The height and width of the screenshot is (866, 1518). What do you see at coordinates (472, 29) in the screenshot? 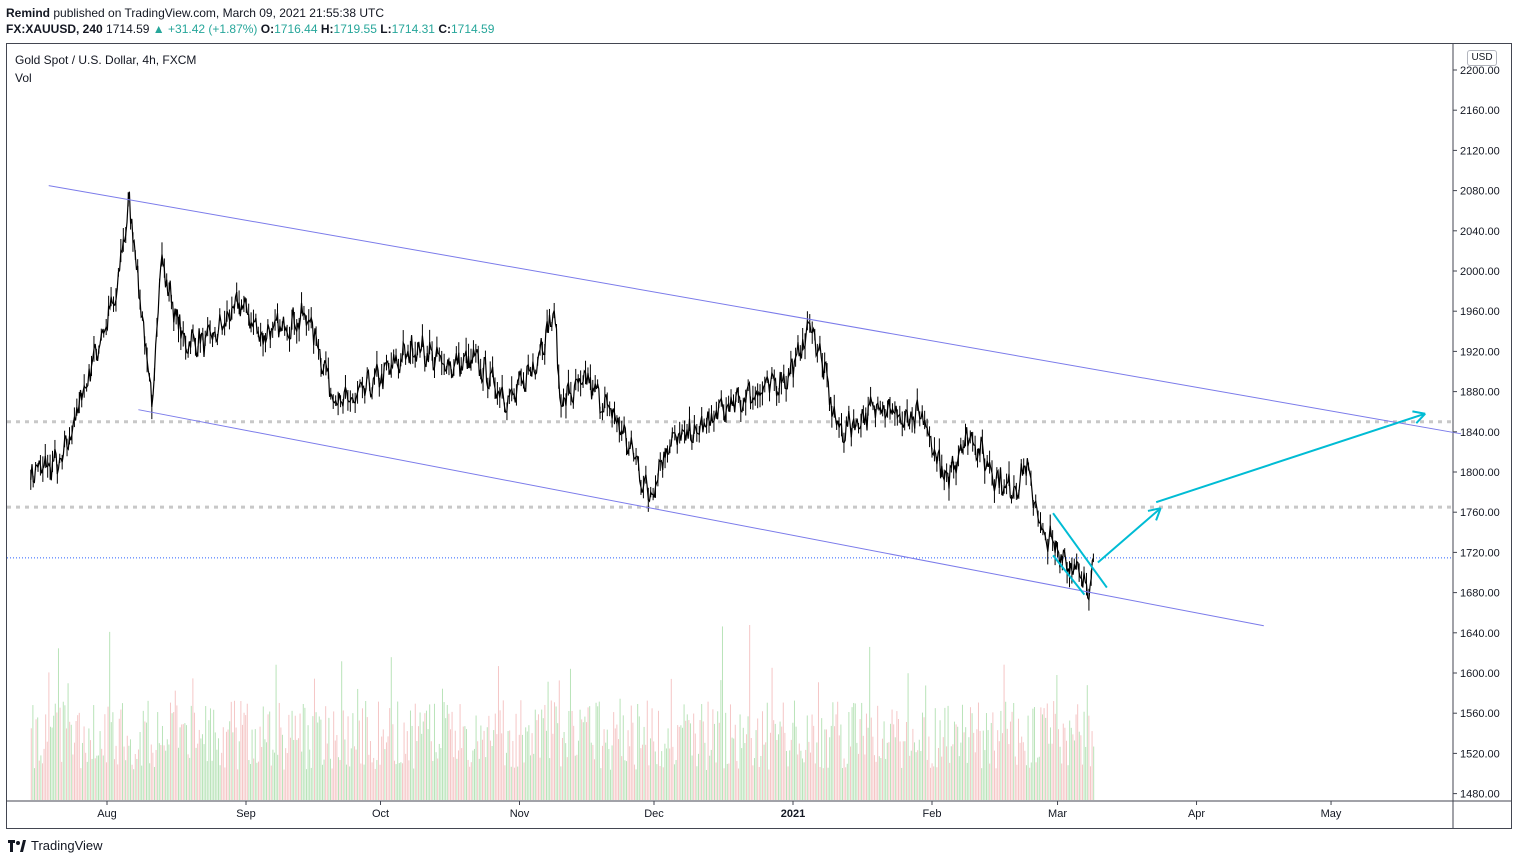
I see `close-value: 1714.59` at bounding box center [472, 29].